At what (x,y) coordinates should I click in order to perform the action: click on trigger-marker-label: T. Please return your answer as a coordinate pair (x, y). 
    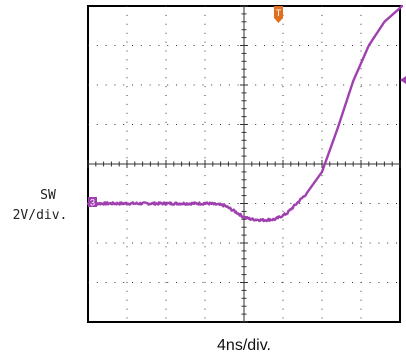
    Looking at the image, I should click on (279, 13).